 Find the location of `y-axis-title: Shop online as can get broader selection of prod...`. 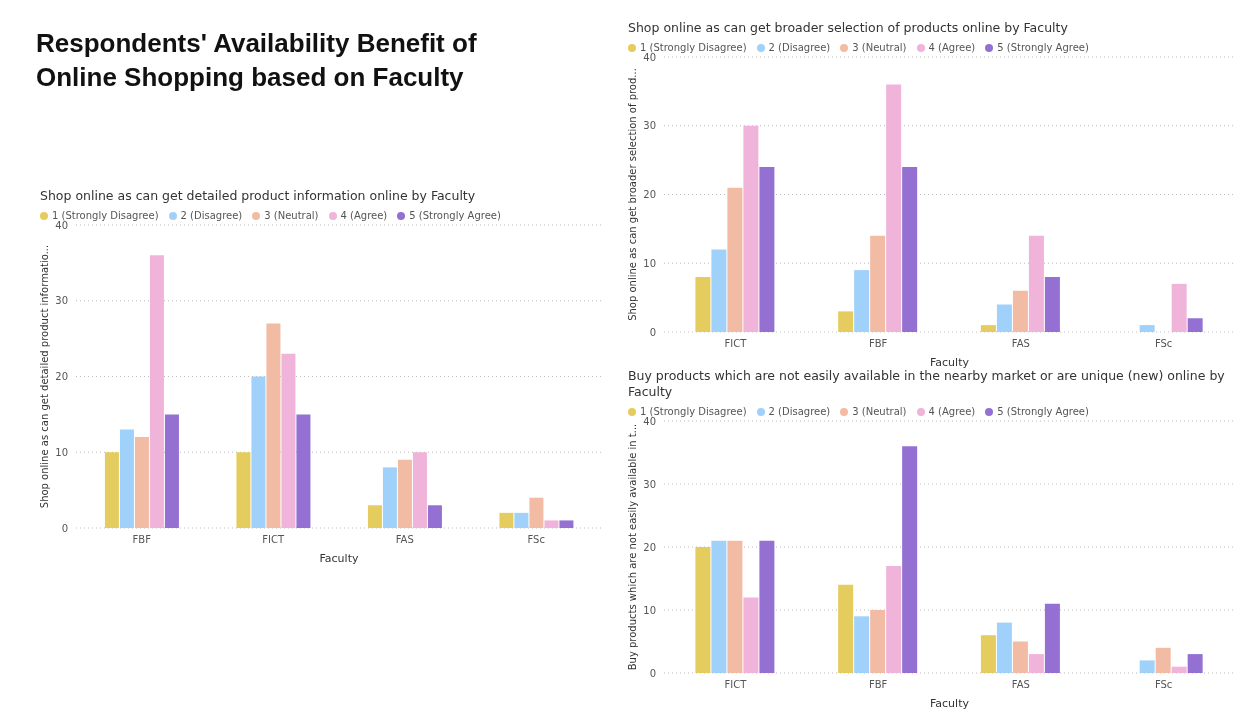

y-axis-title: Shop online as can get broader selection of prod... is located at coordinates (632, 194).